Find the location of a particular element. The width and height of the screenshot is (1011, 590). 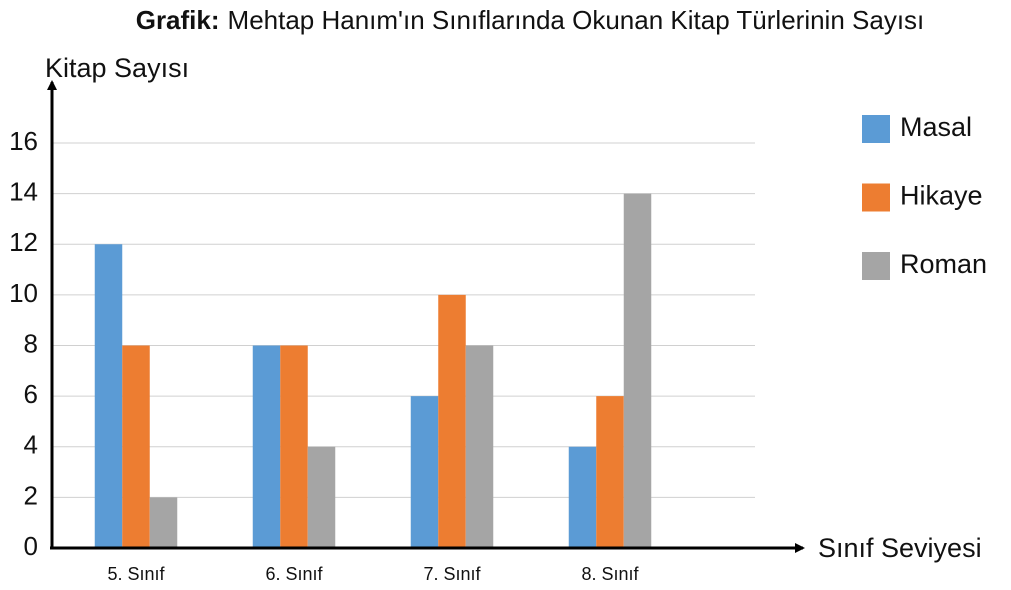

title-label: Grafik: is located at coordinates (178, 20).